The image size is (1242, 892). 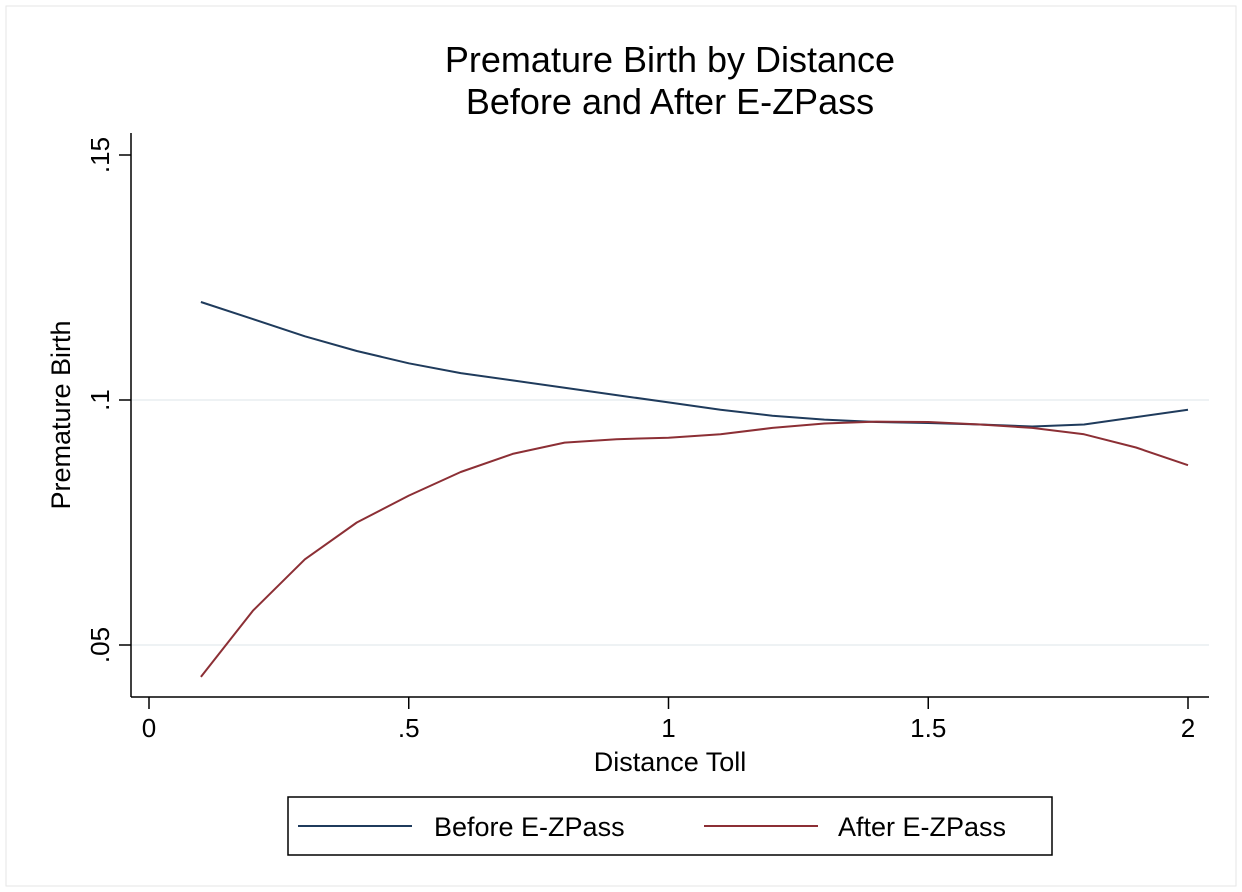 I want to click on x-axis-label: Distance Toll, so click(x=670, y=762).